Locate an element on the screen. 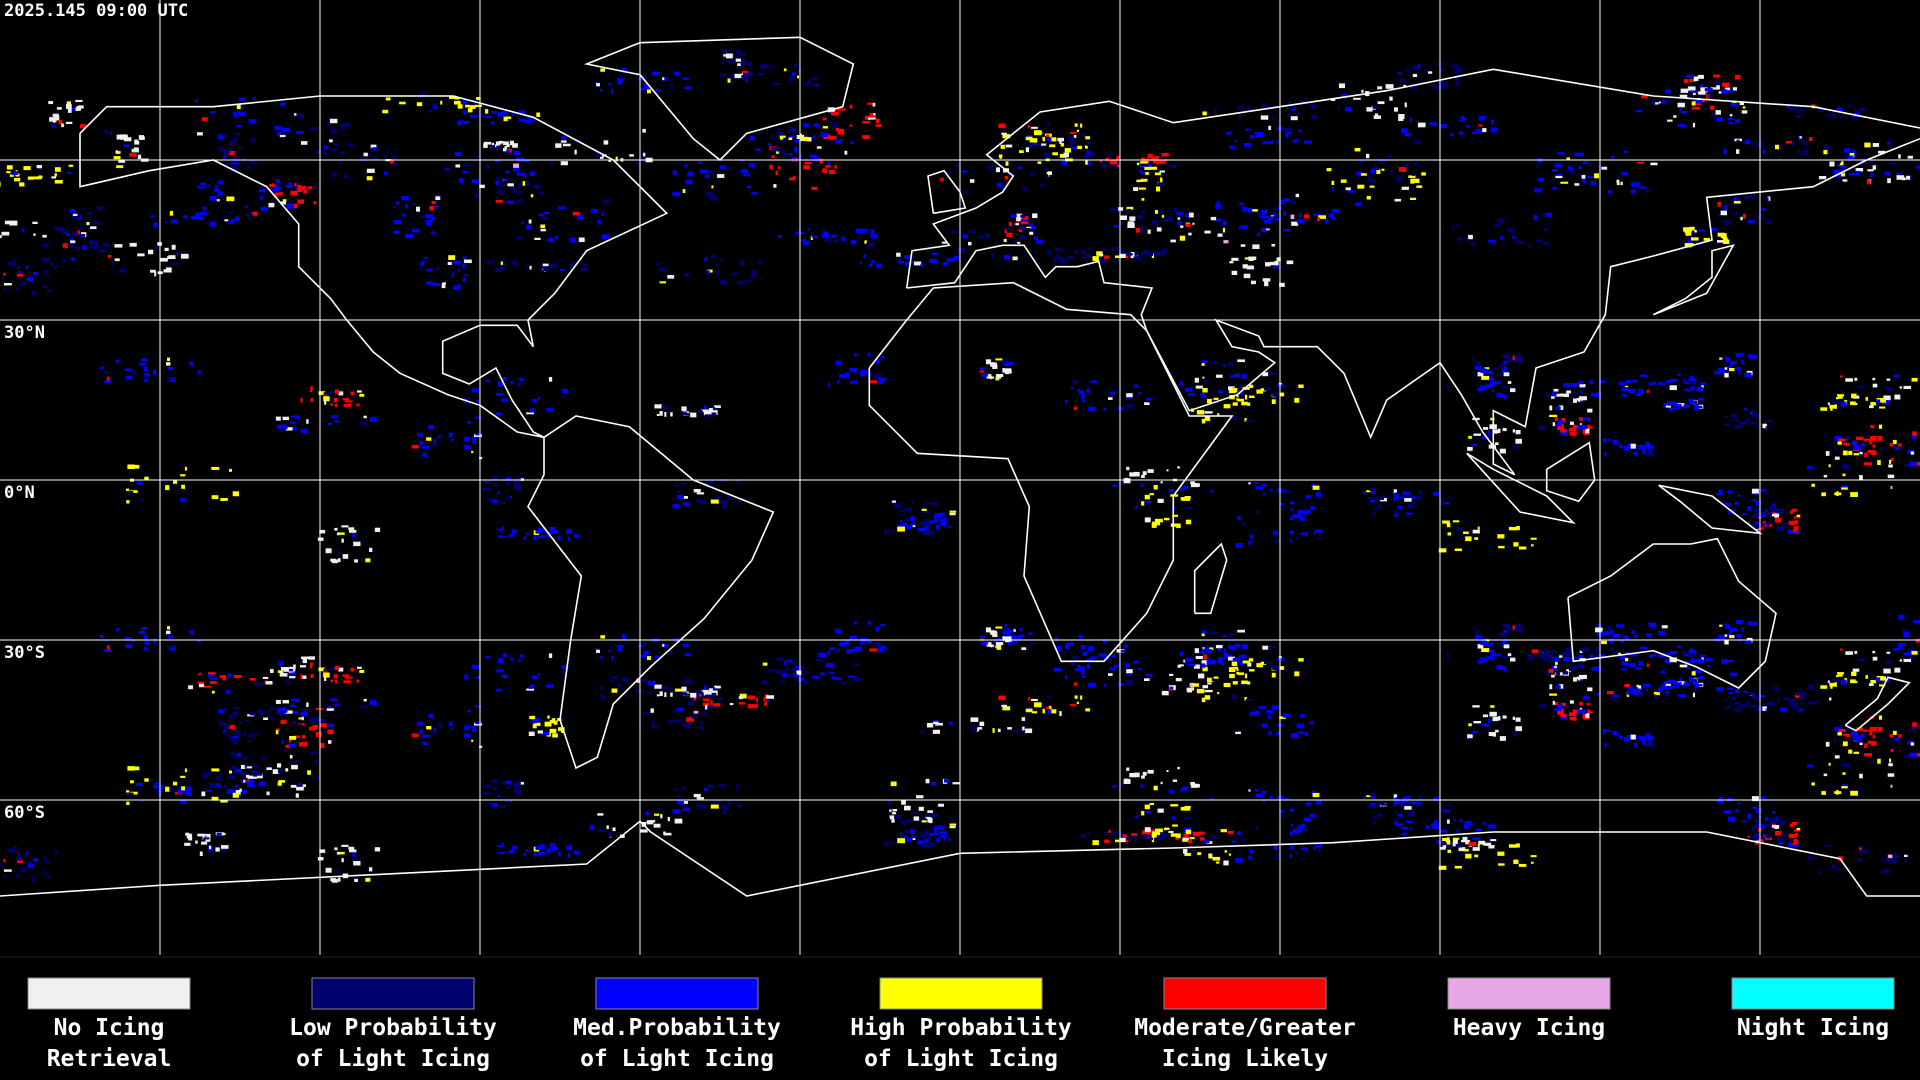  legend-label: Med.Probability is located at coordinates (677, 1028).